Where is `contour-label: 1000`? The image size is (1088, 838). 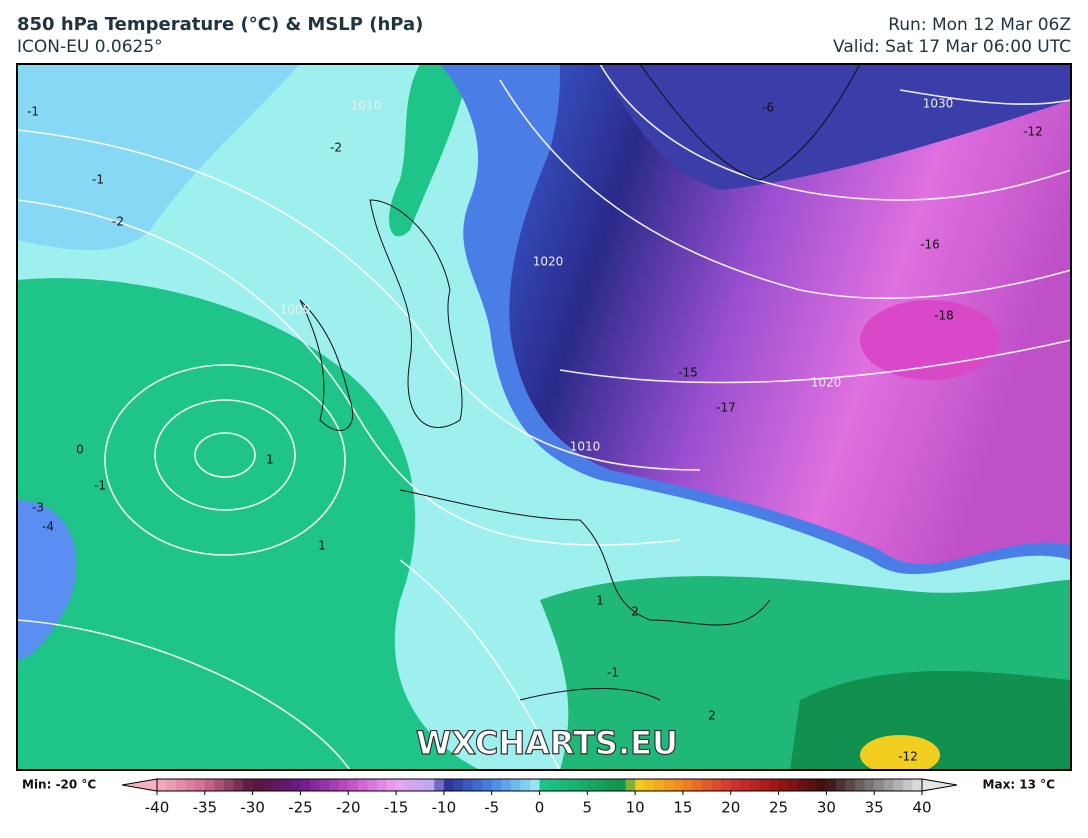
contour-label: 1000 is located at coordinates (295, 310).